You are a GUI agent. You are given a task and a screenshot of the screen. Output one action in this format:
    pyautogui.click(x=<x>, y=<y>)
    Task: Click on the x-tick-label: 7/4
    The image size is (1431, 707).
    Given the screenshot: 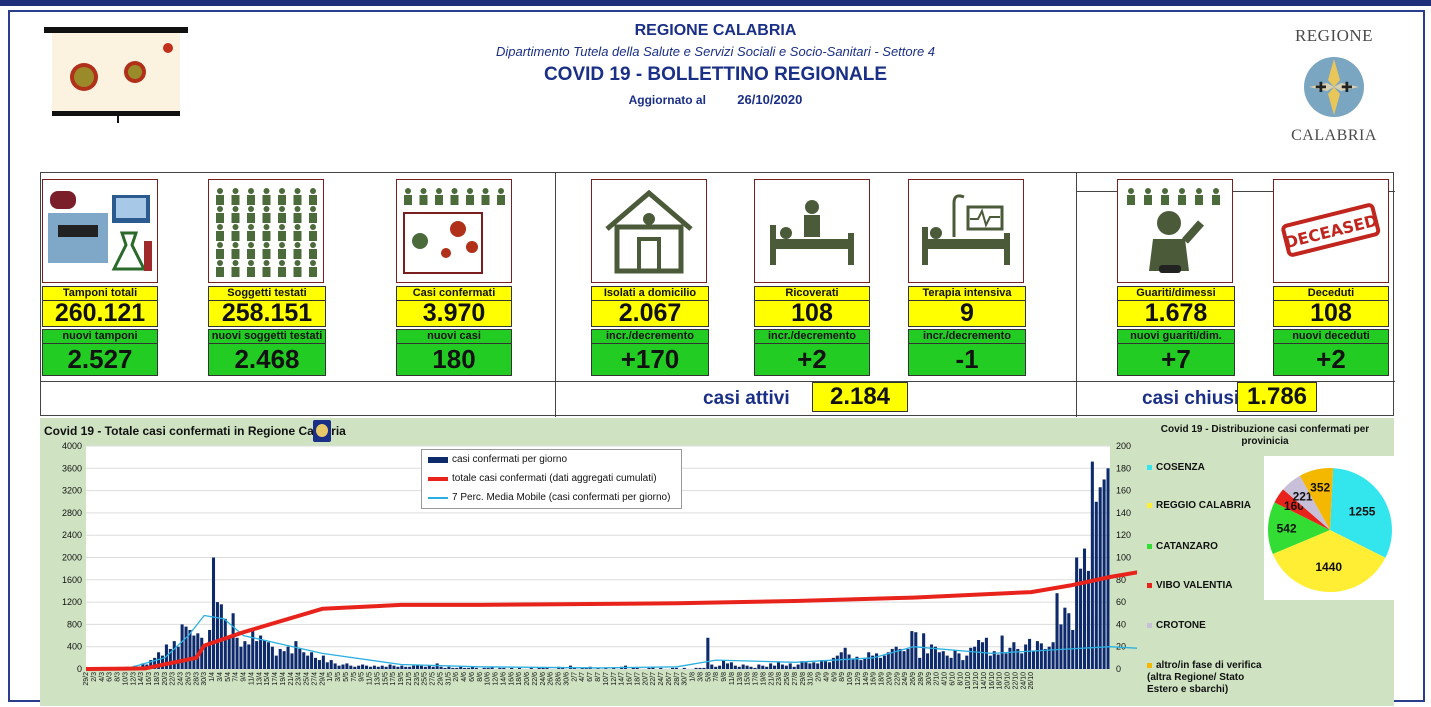 What is the action you would take?
    pyautogui.click(x=236, y=677)
    